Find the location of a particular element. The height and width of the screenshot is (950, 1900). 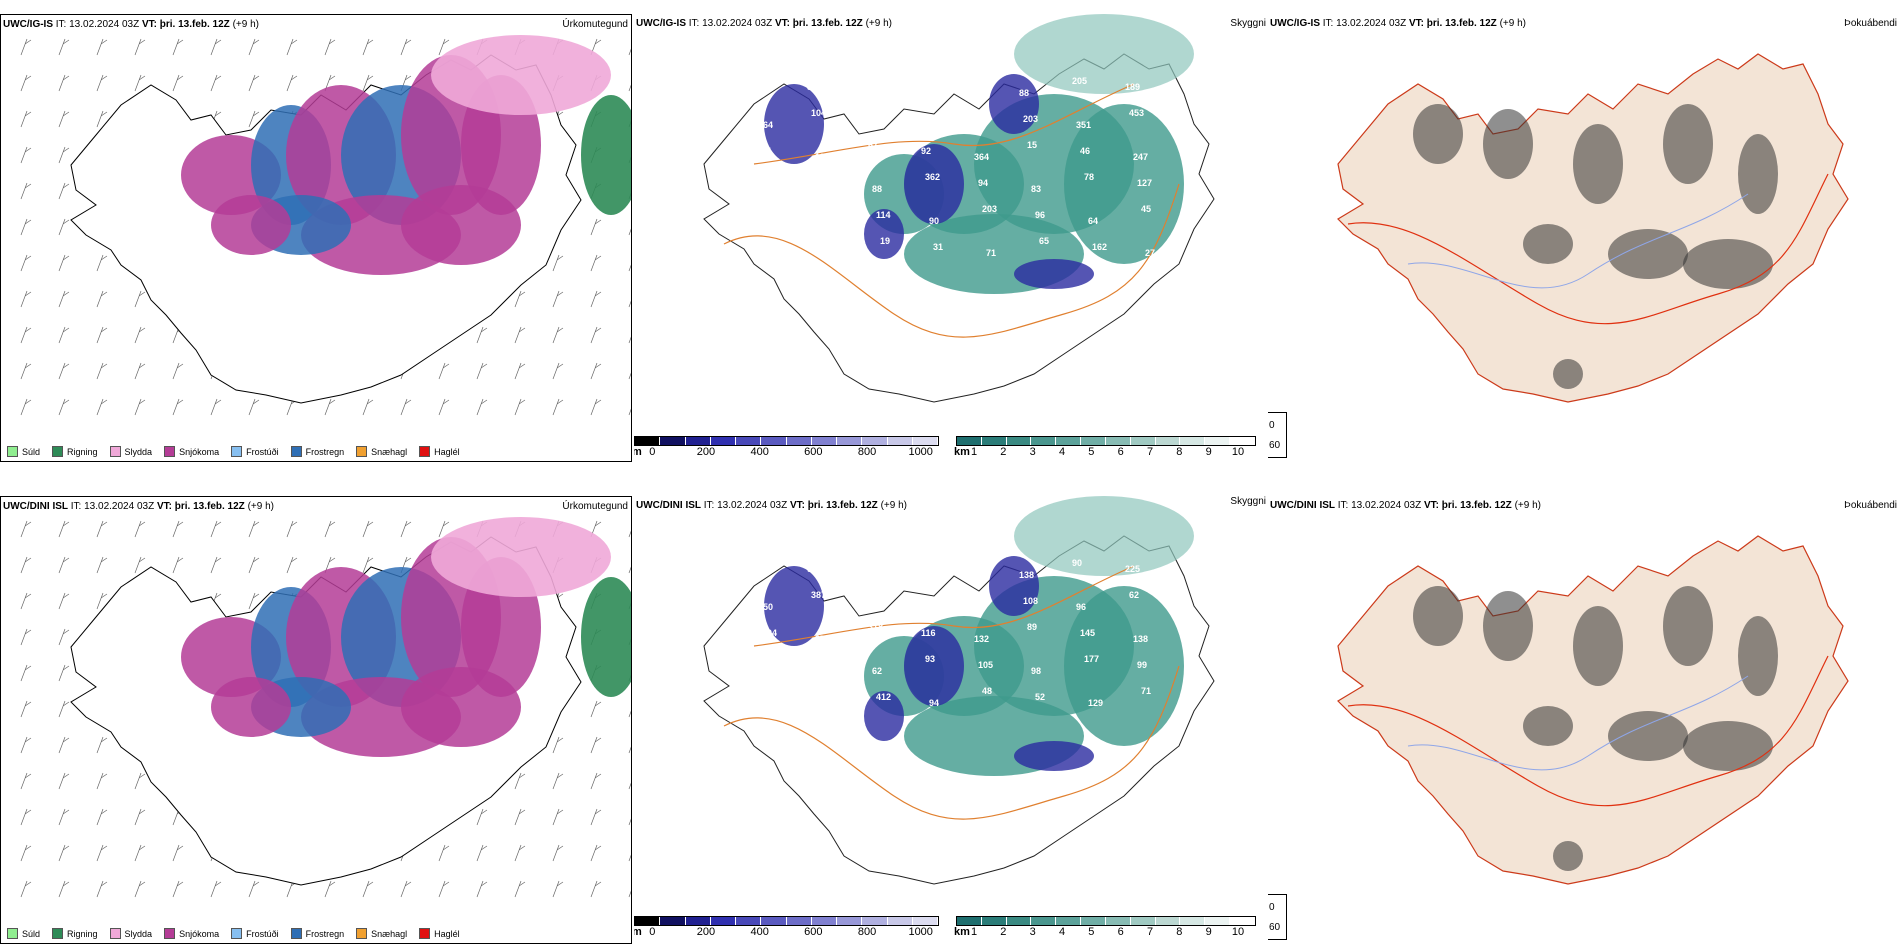

scale-tick-label: 1 is located at coordinates (974, 932).